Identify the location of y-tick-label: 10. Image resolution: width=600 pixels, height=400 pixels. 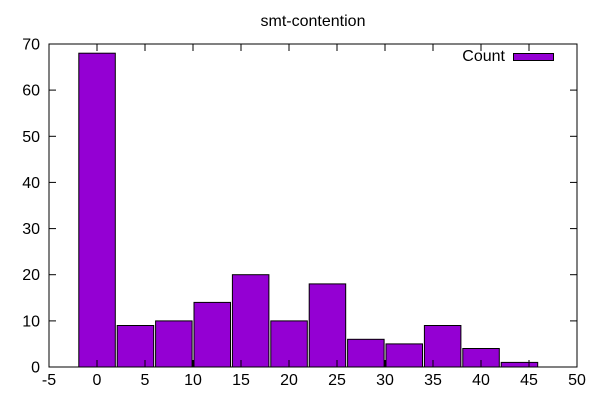
(31, 321).